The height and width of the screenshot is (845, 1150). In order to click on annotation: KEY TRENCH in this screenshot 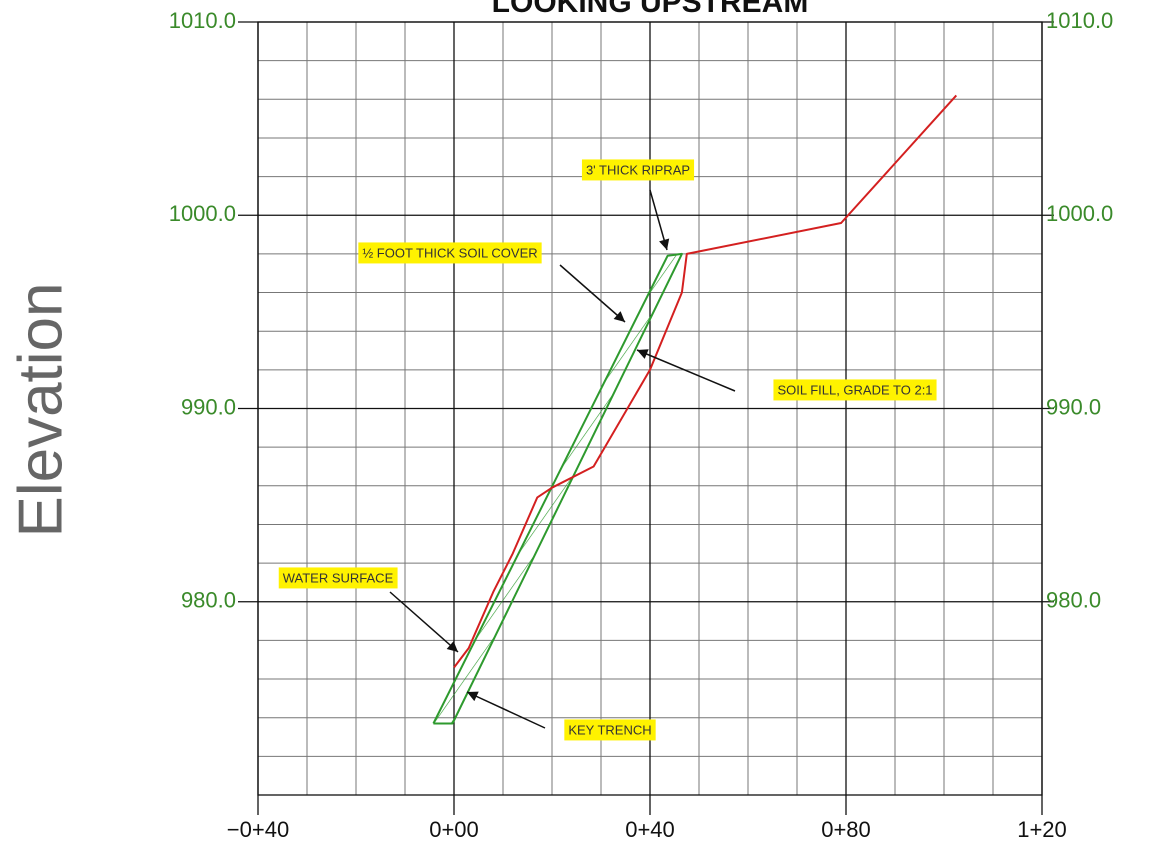, I will do `click(609, 729)`.